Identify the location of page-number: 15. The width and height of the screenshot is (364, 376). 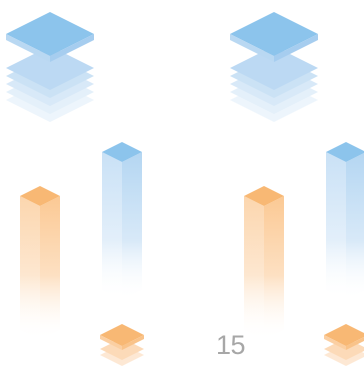
(231, 345).